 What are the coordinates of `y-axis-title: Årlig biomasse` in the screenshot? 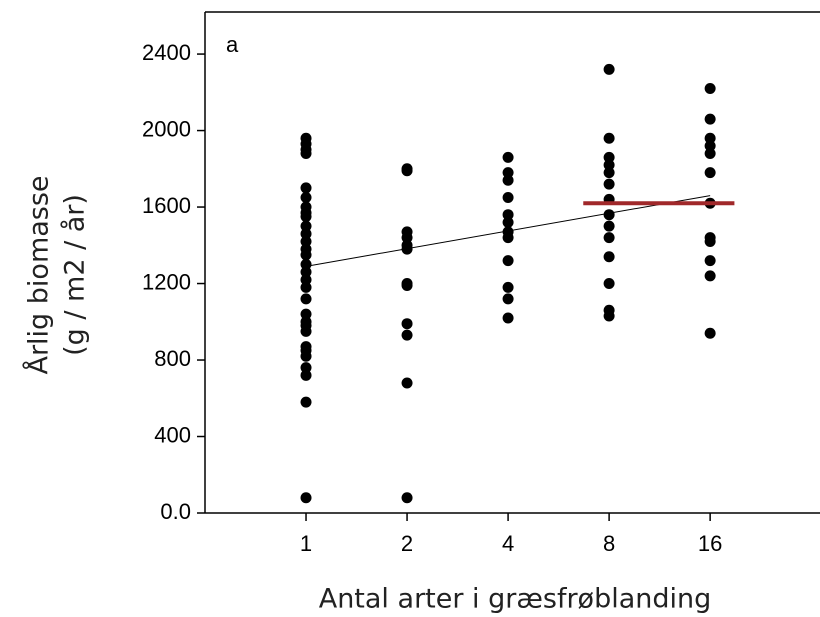 It's located at (39, 274).